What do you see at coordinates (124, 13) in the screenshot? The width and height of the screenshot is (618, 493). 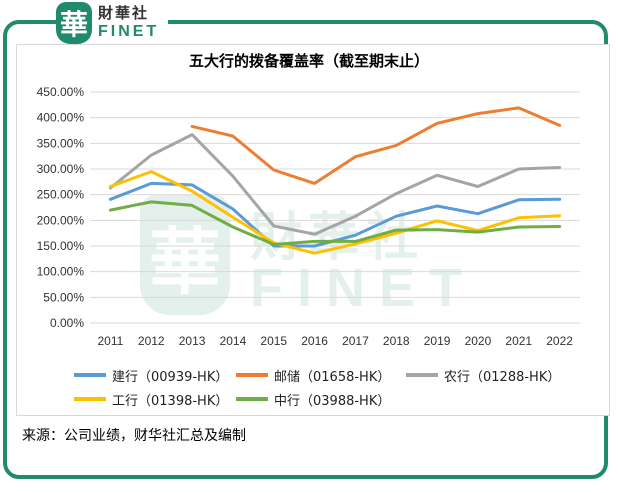 I see `logo-cn: 財華社` at bounding box center [124, 13].